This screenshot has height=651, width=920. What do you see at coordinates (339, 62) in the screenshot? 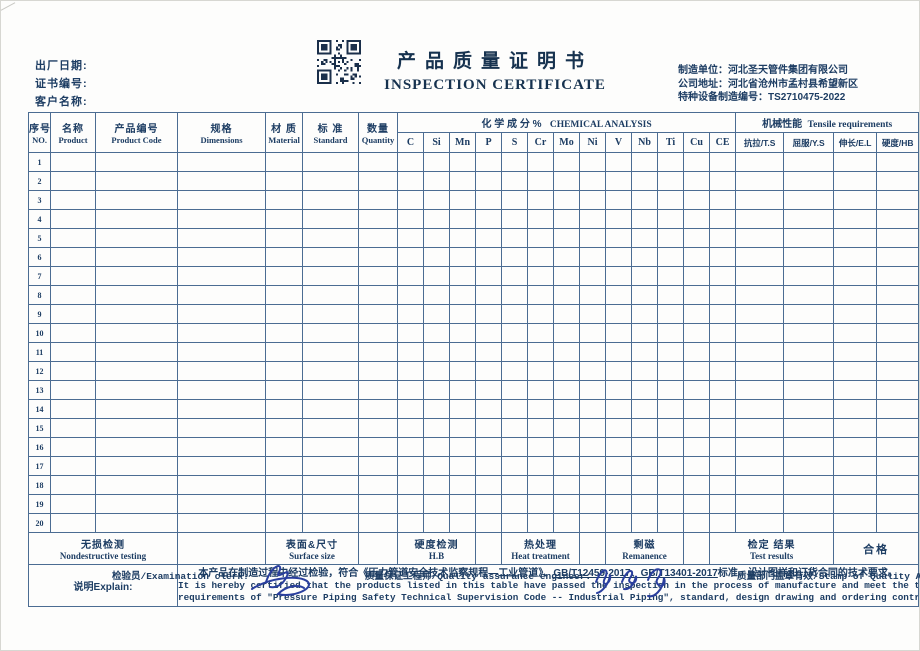
I see `qr-code-icon` at bounding box center [339, 62].